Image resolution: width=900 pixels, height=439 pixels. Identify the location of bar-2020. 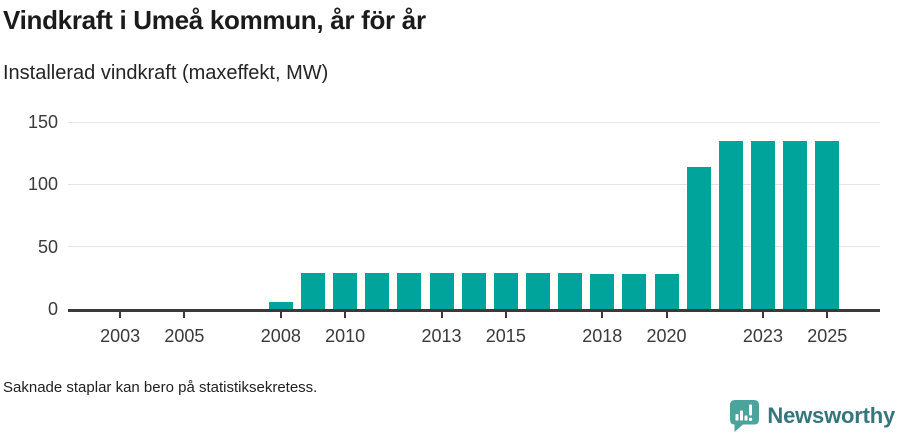
(666, 291).